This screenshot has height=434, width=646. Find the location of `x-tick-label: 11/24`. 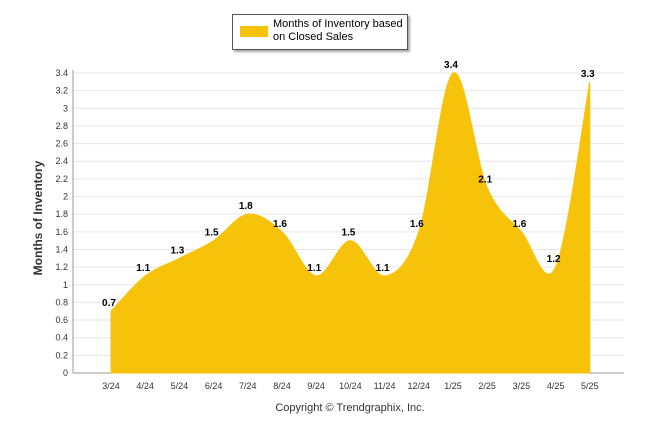

x-tick-label: 11/24 is located at coordinates (385, 386).